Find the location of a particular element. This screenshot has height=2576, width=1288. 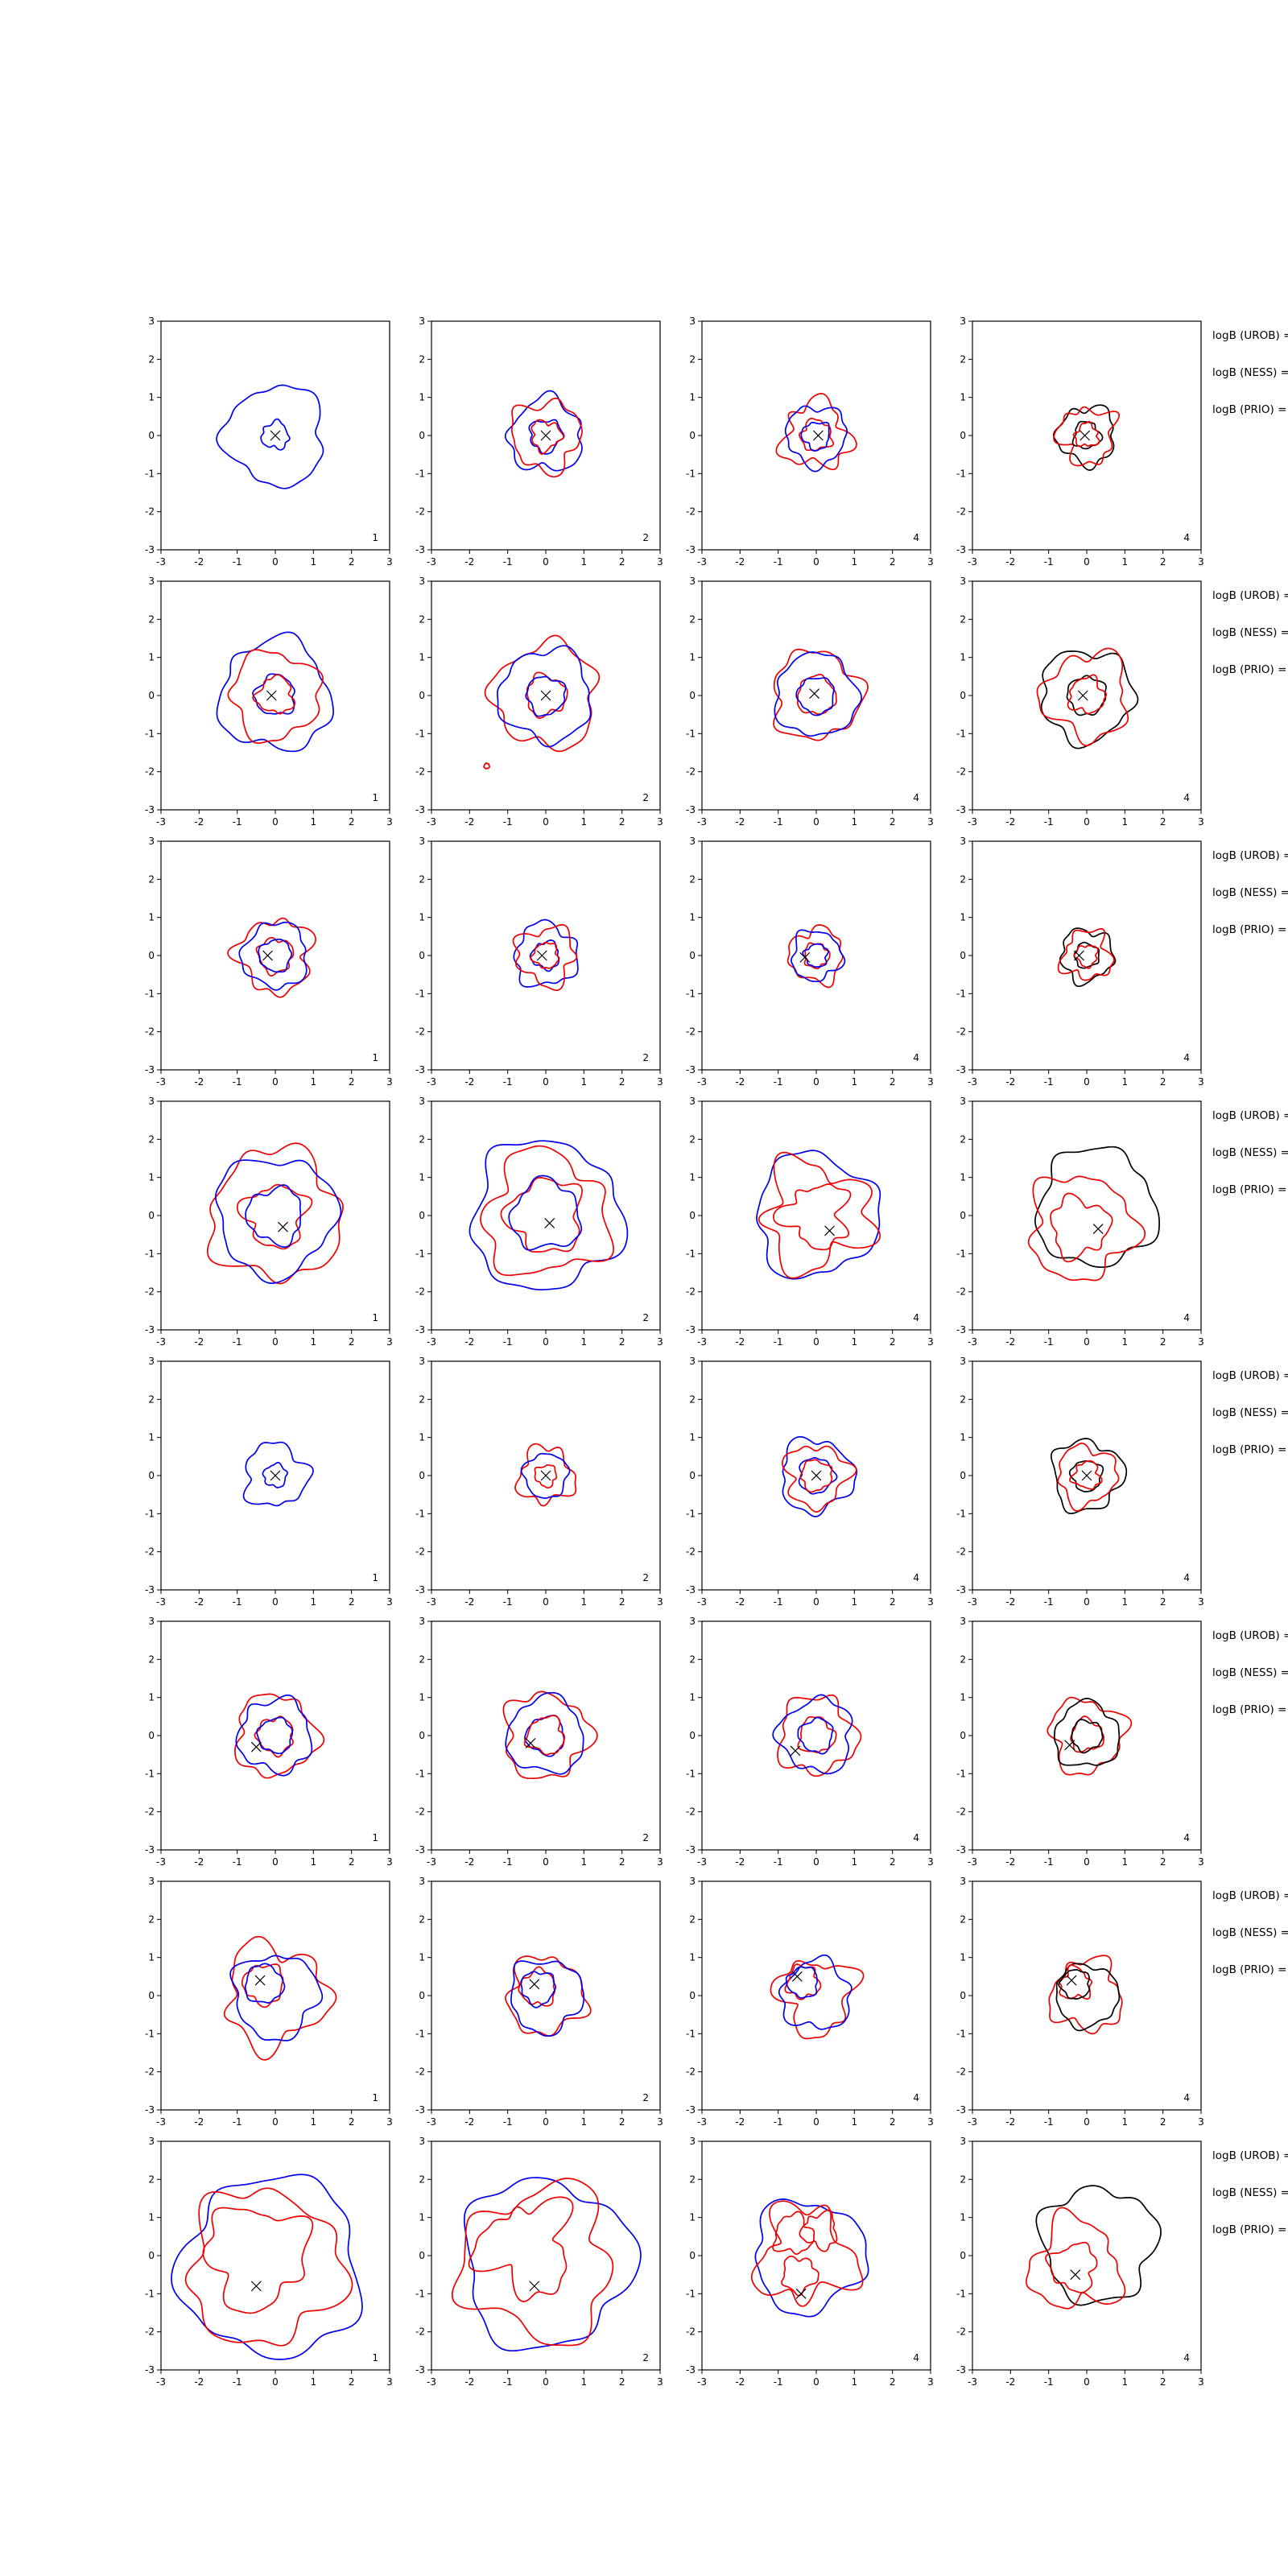

annotation-logb-urob: logB (UROB) = 142 is located at coordinates (1250, 335).